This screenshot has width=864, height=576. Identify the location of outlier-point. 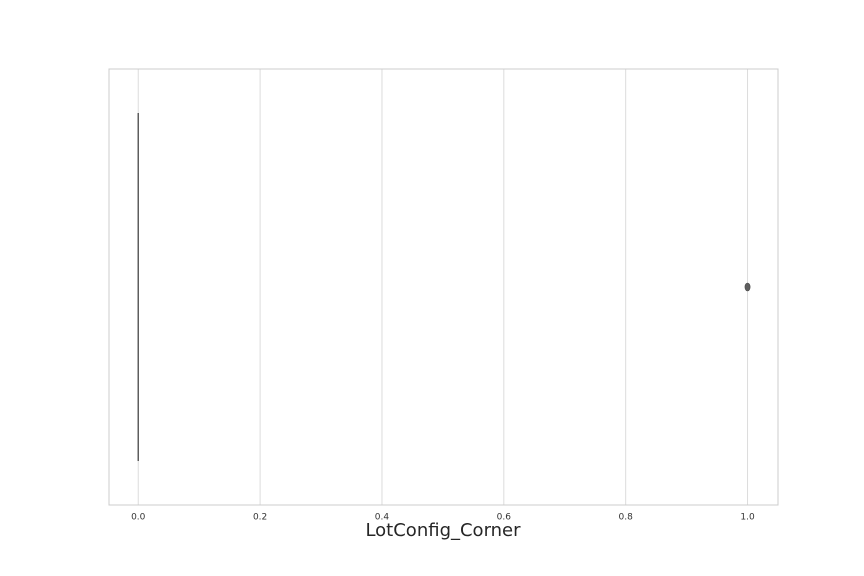
(747, 287).